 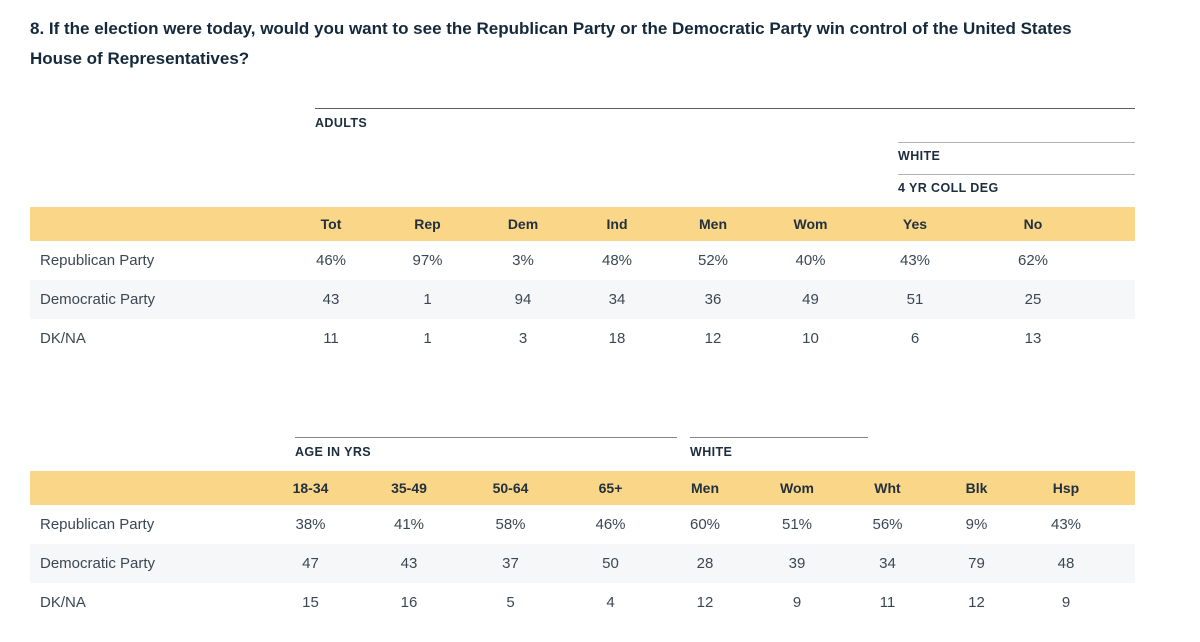 What do you see at coordinates (409, 524) in the screenshot?
I see `cell: 41%` at bounding box center [409, 524].